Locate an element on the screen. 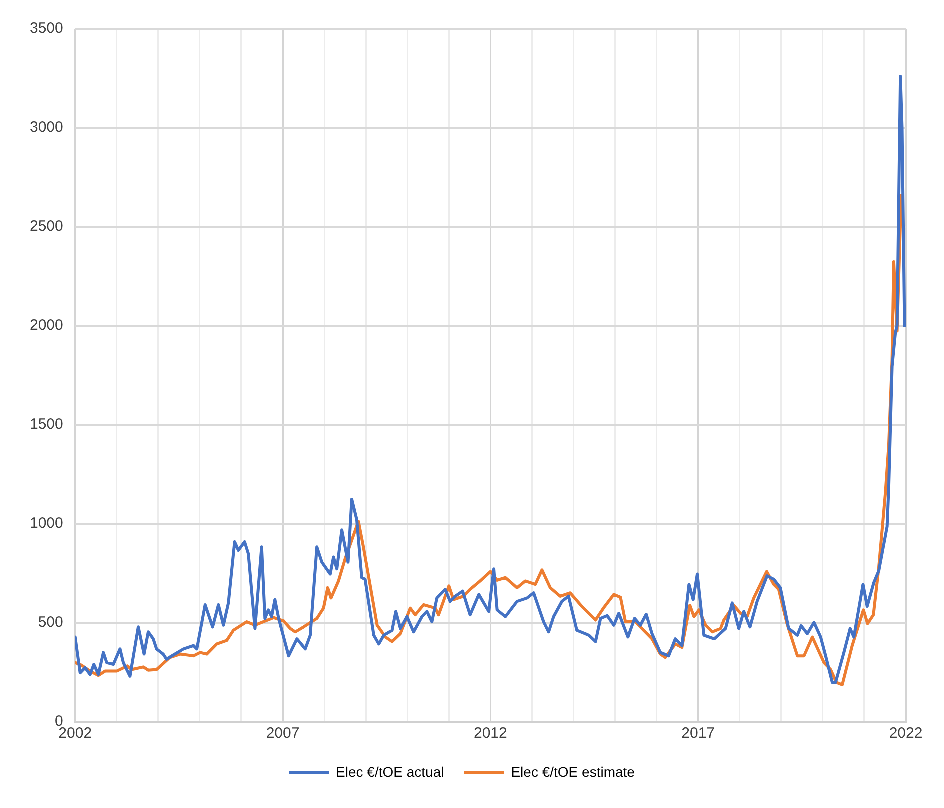  y-tick-label: 1500 is located at coordinates (47, 425).